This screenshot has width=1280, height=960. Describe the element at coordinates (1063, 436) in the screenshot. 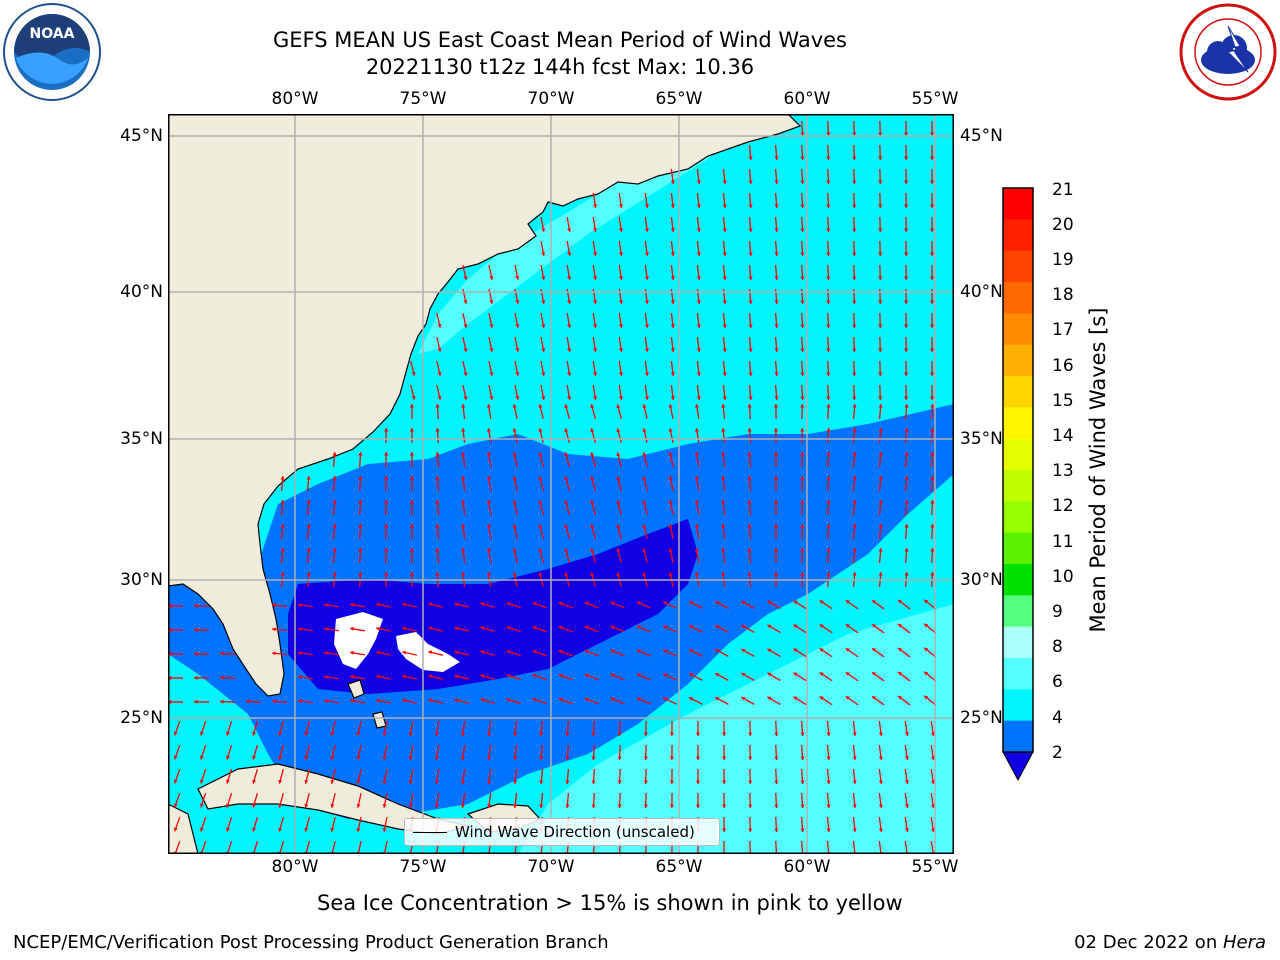

I see `colorbar-tick: 14` at that location.